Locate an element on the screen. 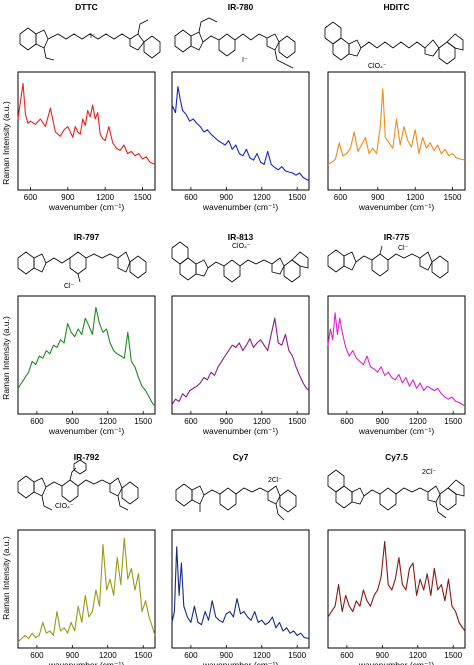  x-axis-label-ir-775: wavenumber (cm⁻¹) is located at coordinates (396, 431).